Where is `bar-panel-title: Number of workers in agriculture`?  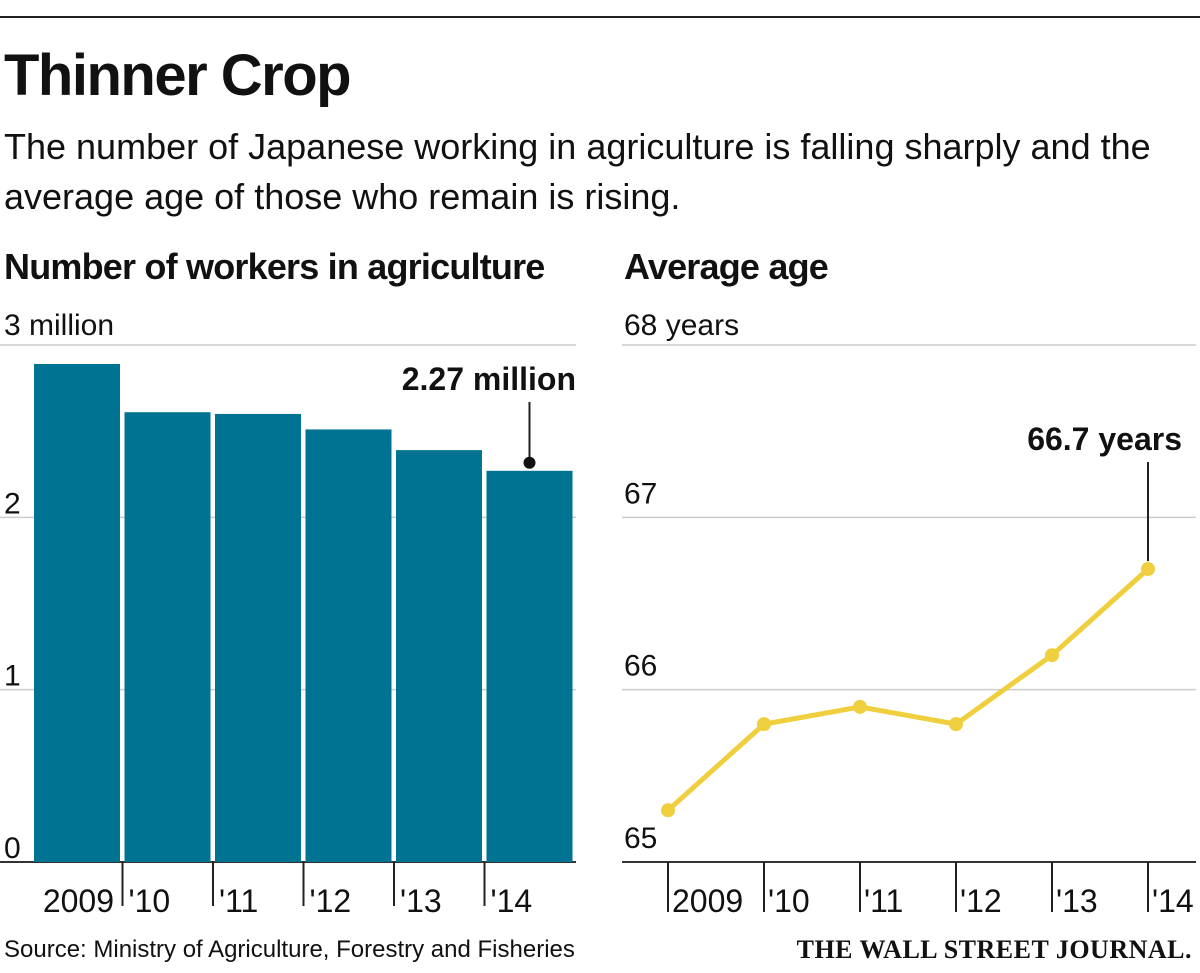
bar-panel-title: Number of workers in agriculture is located at coordinates (274, 266).